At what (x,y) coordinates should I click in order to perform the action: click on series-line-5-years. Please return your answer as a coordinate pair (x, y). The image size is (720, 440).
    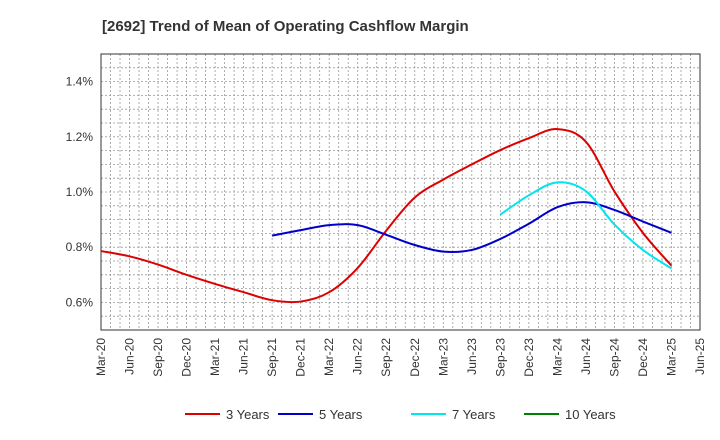
    Looking at the image, I should click on (471, 227).